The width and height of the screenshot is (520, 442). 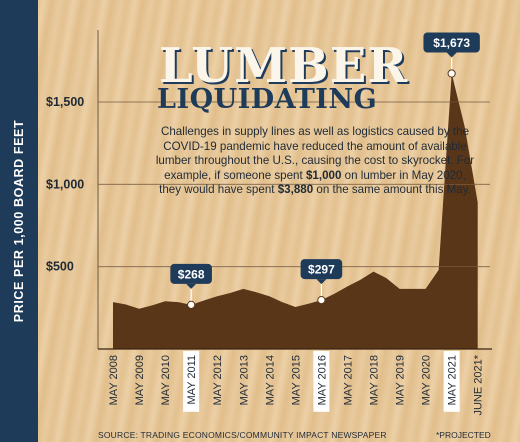 I want to click on x-tick-label-7: MAY 2015, so click(x=296, y=380).